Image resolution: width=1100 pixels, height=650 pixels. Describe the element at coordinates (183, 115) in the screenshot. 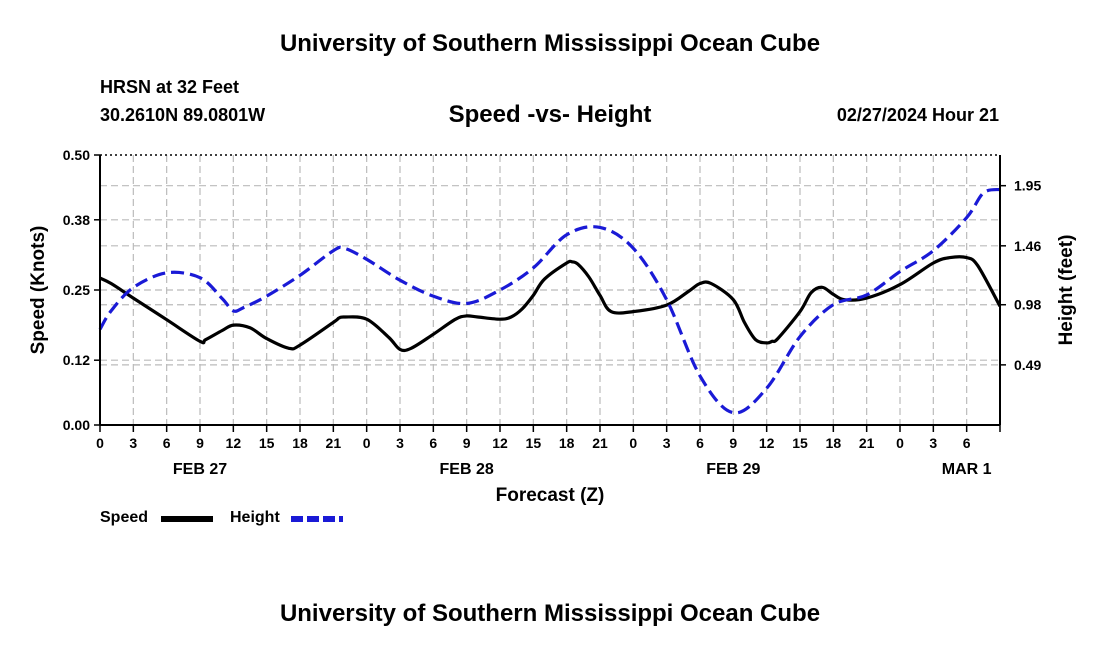

I see `coordinates-label: 30.2610N 89.0801W` at that location.